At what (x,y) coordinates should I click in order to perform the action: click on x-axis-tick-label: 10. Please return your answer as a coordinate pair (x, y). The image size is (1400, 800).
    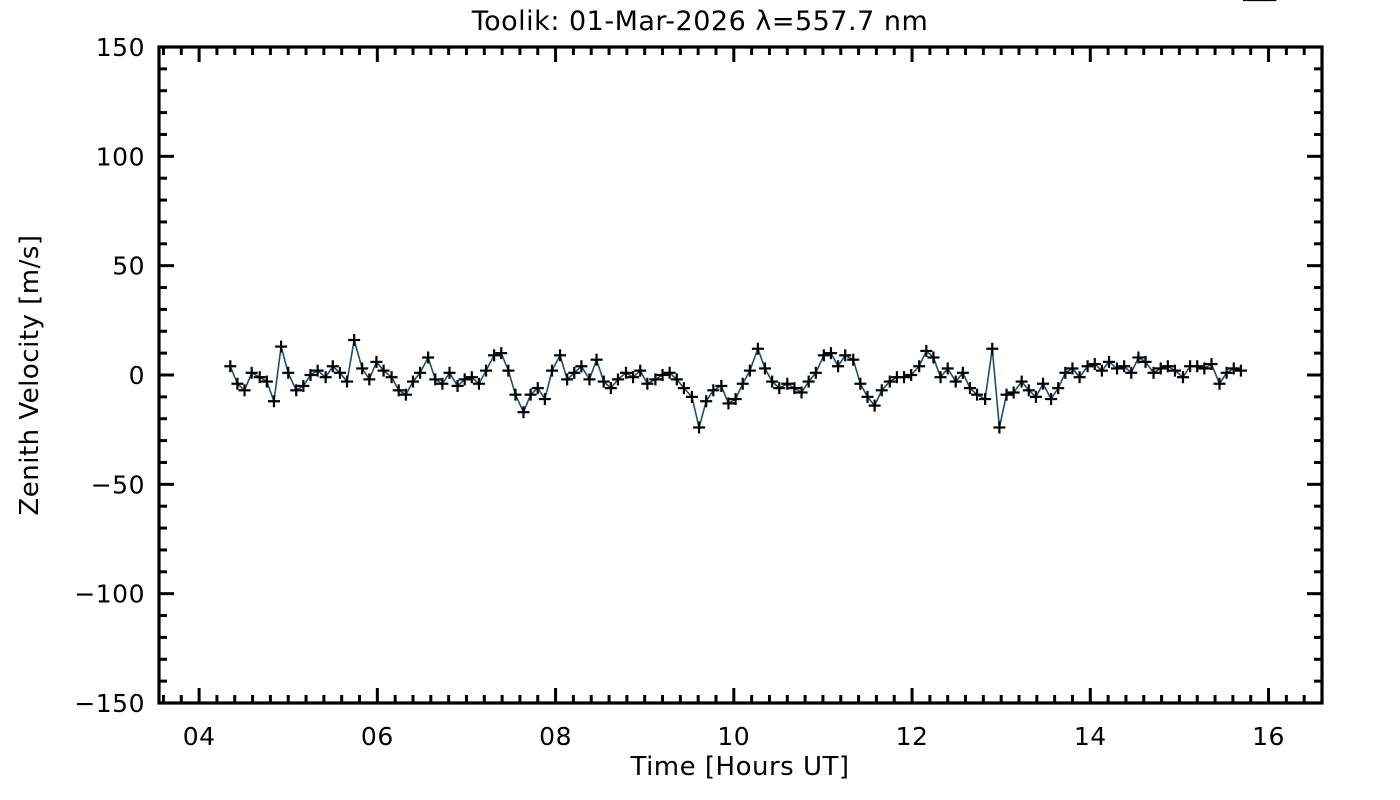
    Looking at the image, I should click on (733, 736).